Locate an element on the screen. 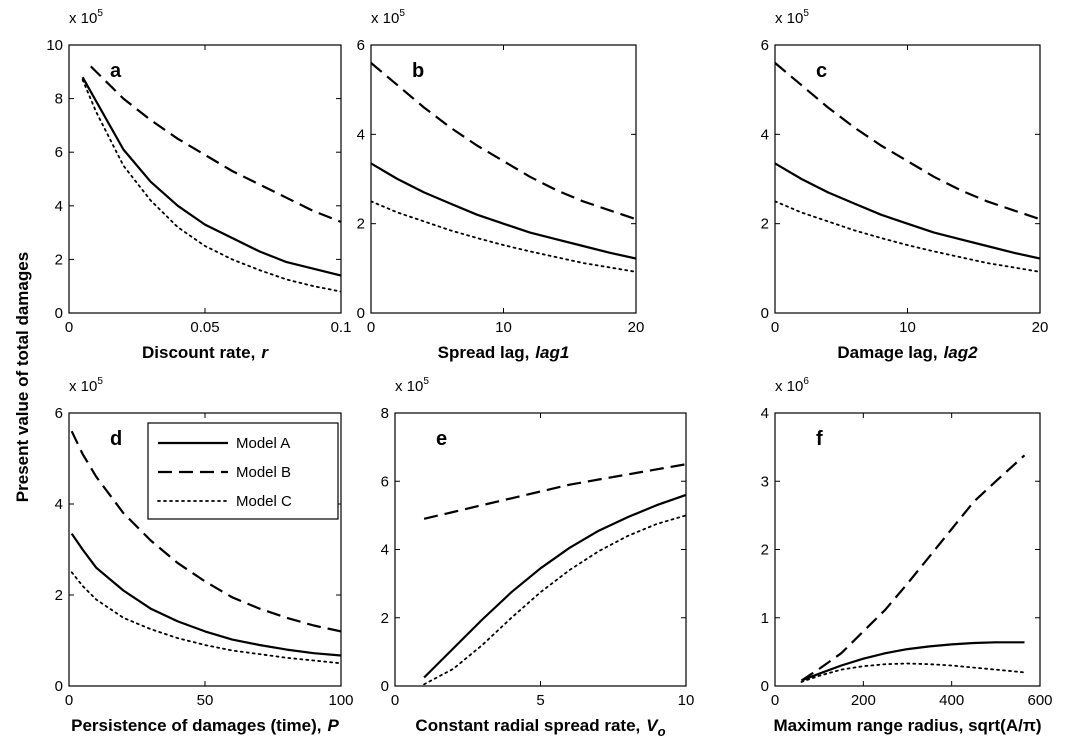 The height and width of the screenshot is (748, 1075). panel-b: 0 10 20 0 2 4 6 x 105 b Spread lag, lag1 is located at coordinates (501, 185).